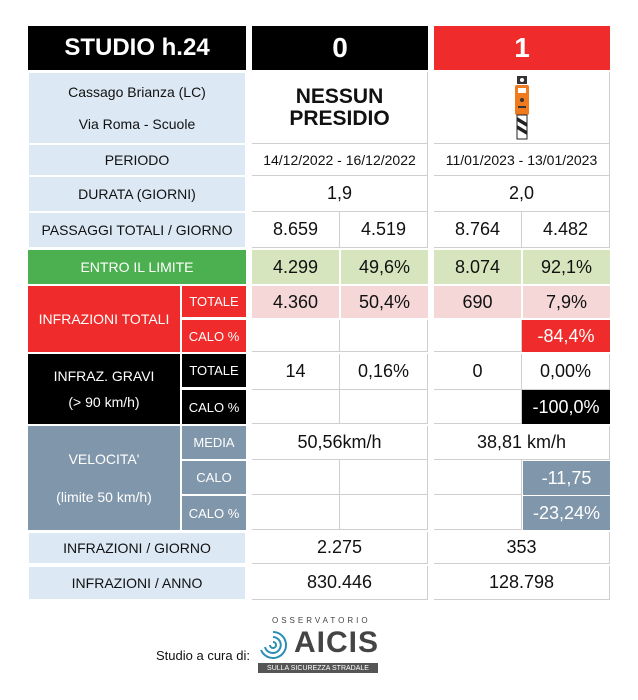 The width and height of the screenshot is (638, 700). Describe the element at coordinates (137, 548) in the screenshot. I see `inf-giorno-label: INFRAZIONI / GIORNO` at that location.